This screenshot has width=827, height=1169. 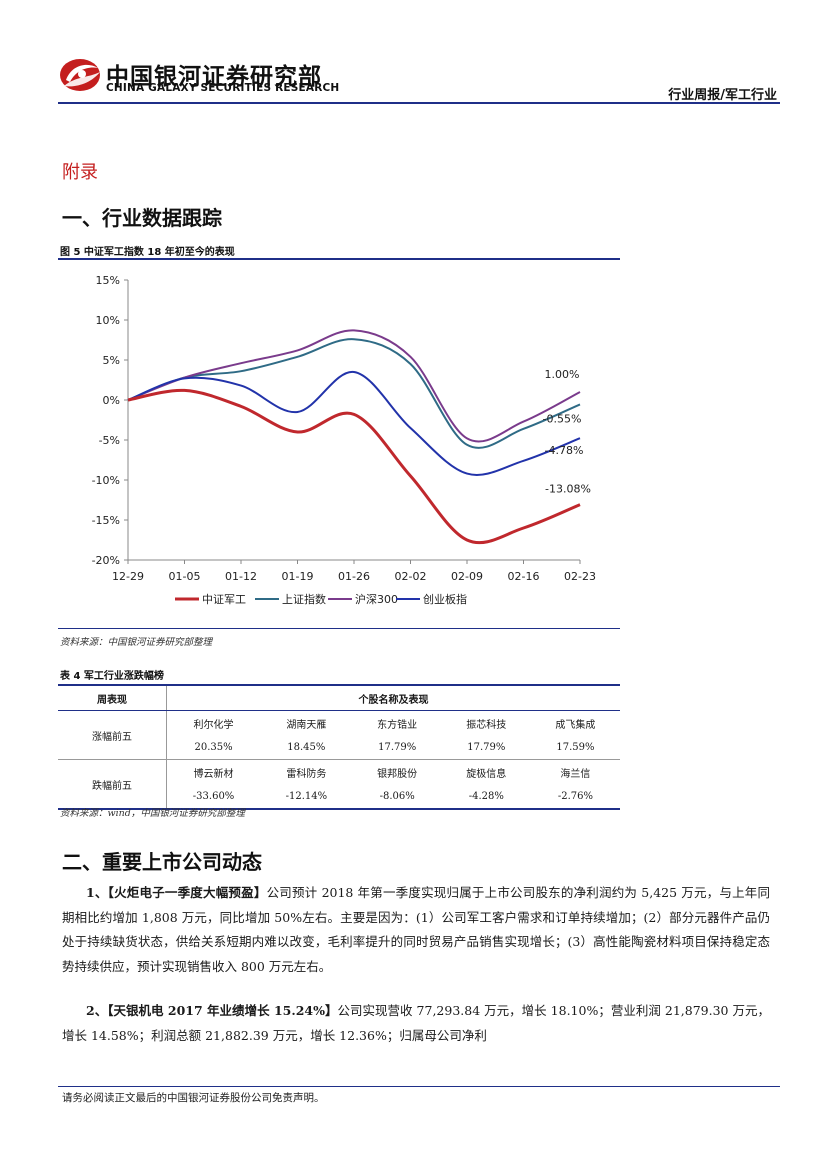 I want to click on brand-name-en: CHINA GALAXY SECURITIES RESEARCH, so click(x=223, y=88).